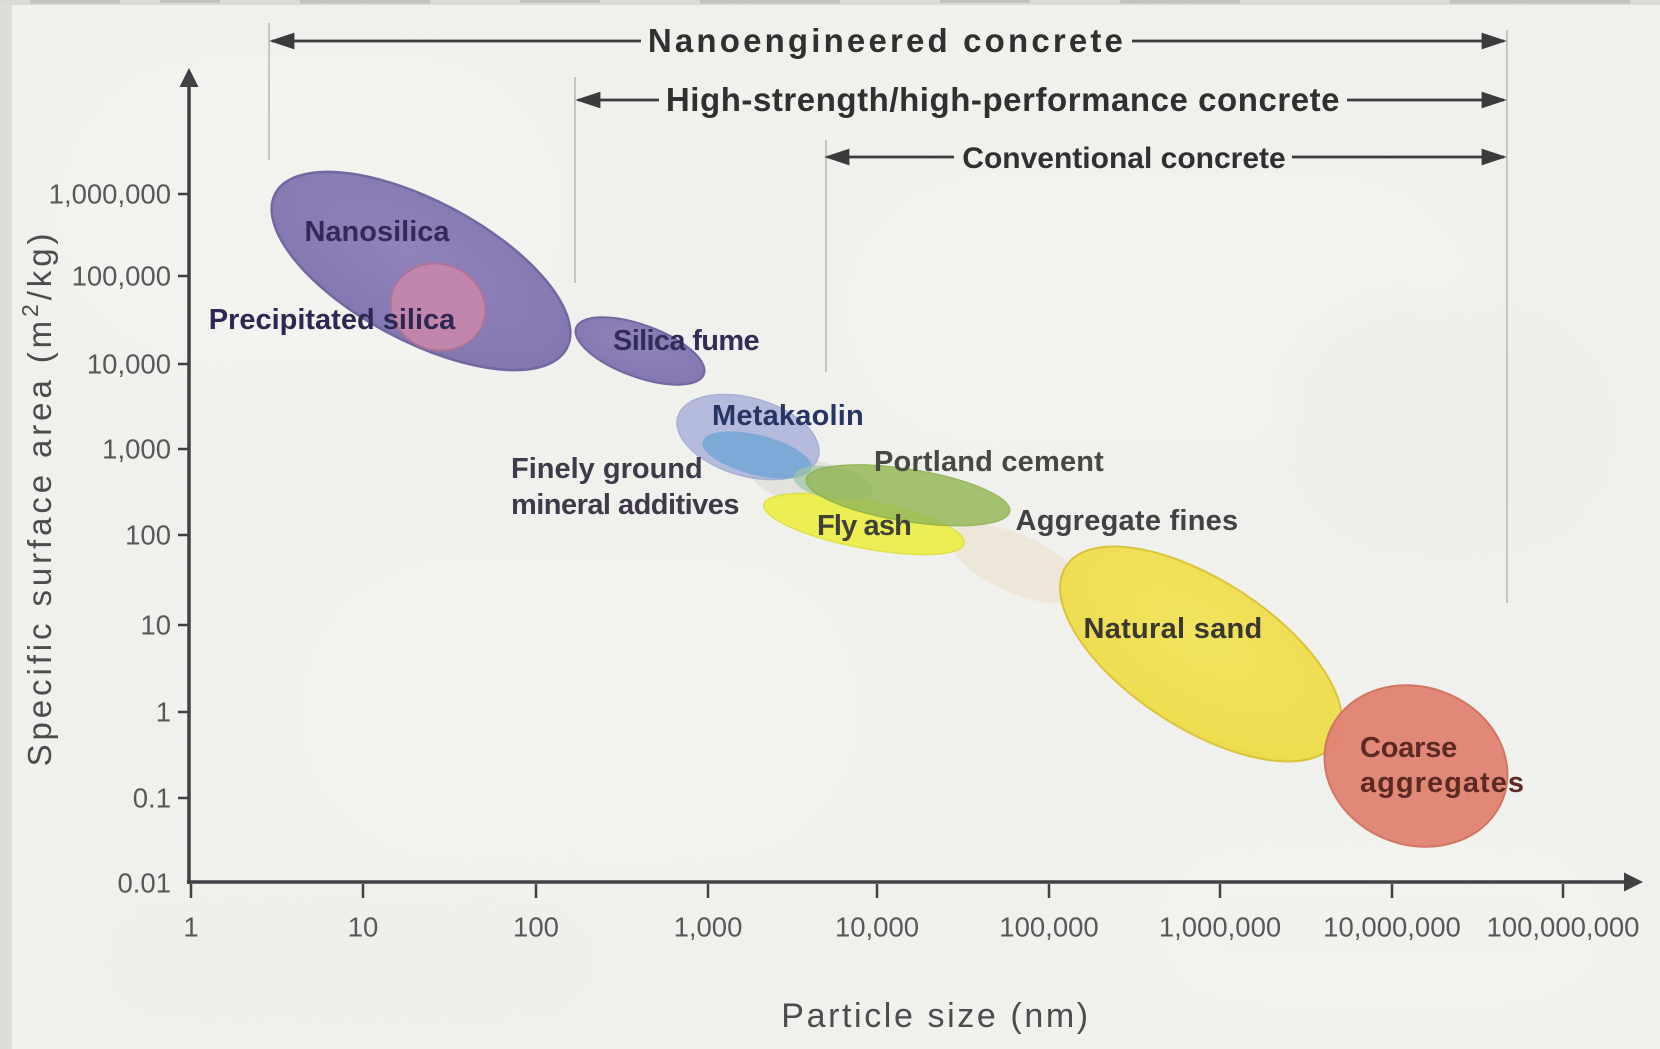  What do you see at coordinates (607, 469) in the screenshot?
I see `svg-text: Finely ground` at bounding box center [607, 469].